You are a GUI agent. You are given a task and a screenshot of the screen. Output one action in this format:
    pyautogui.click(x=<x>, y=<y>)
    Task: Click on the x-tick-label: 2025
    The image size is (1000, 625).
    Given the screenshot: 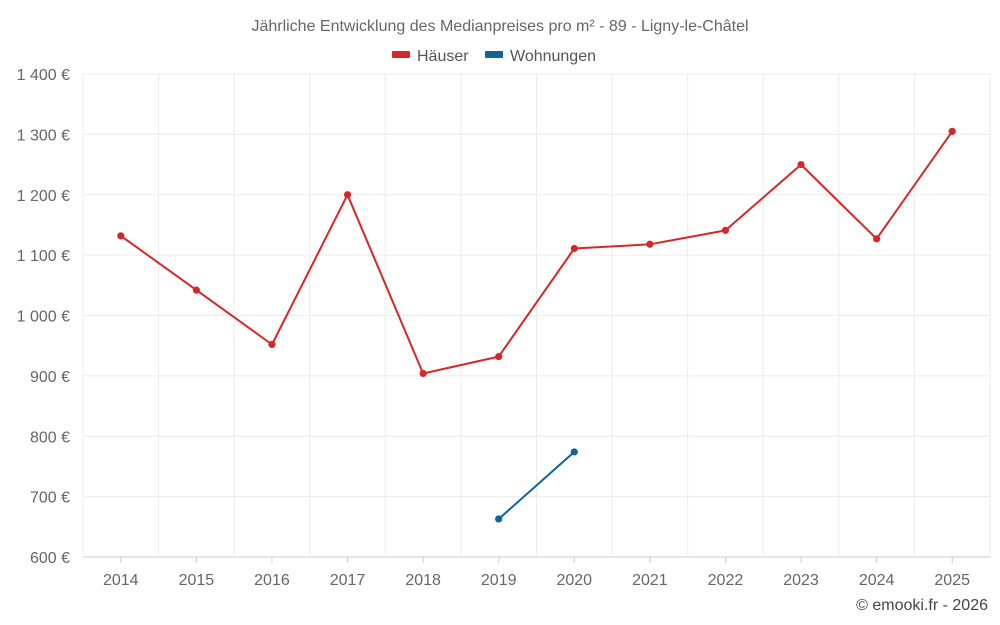 What is the action you would take?
    pyautogui.click(x=952, y=580)
    